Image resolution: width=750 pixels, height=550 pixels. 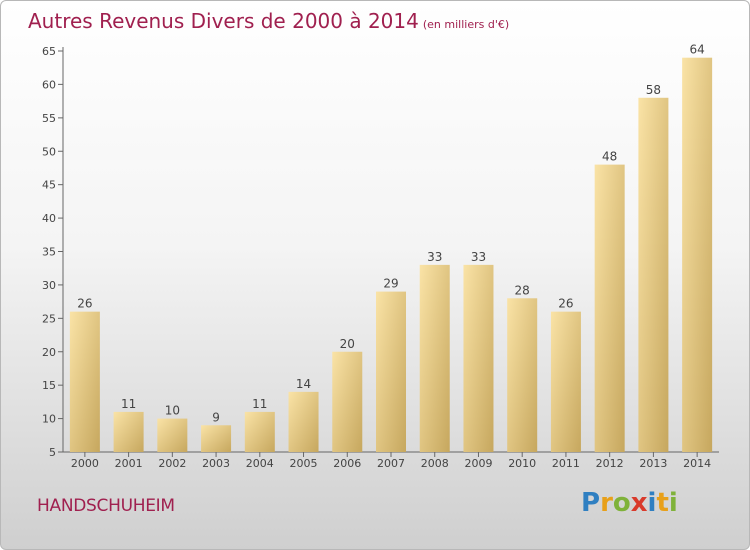 What do you see at coordinates (522, 290) in the screenshot?
I see `bar-value-label: 28` at bounding box center [522, 290].